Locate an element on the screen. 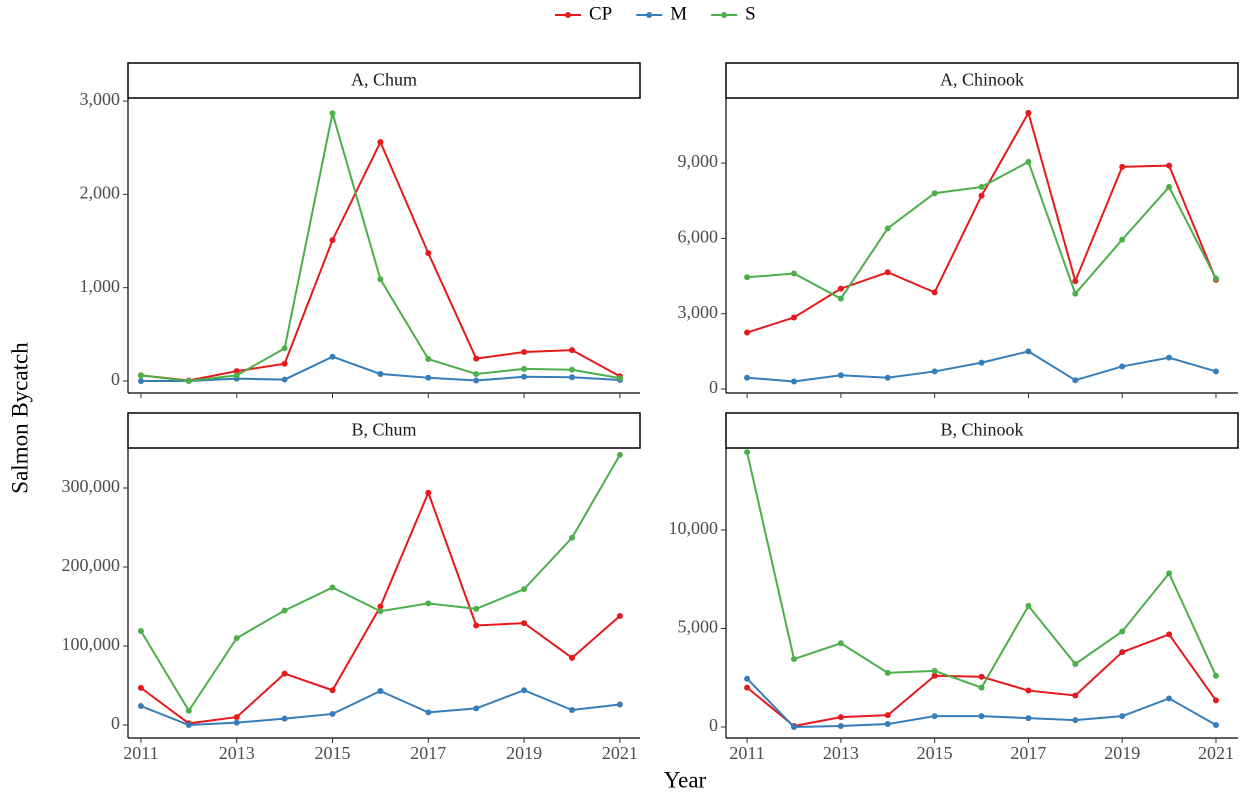 The image size is (1245, 796). y-tick-label: 5,000 is located at coordinates (698, 627).